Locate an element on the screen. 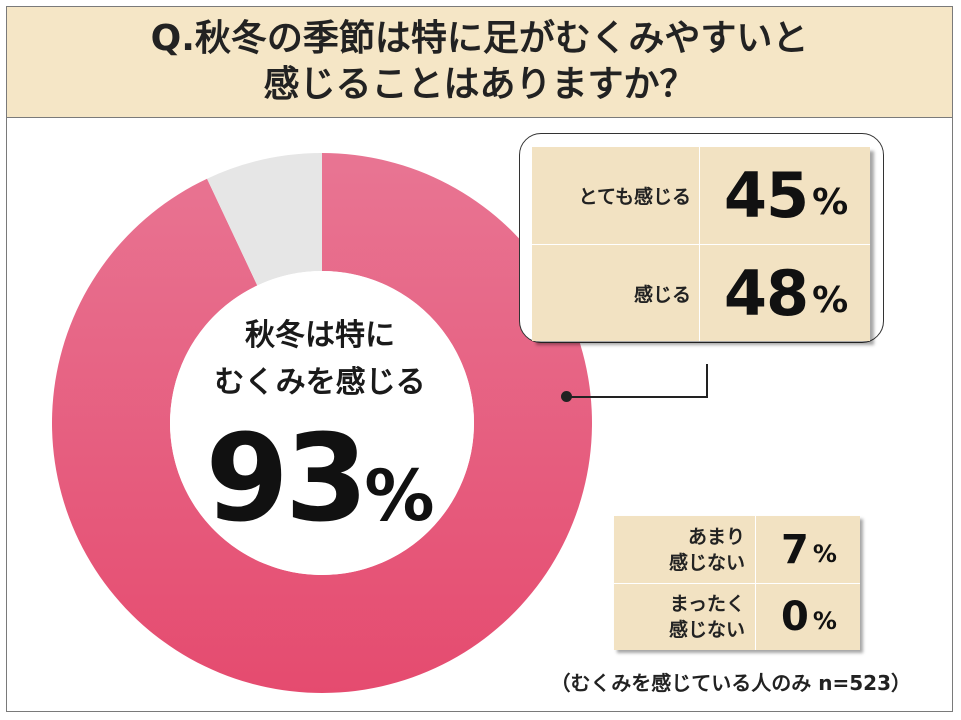  small-table: あまり 感じない 7% まったく 感じない 0% is located at coordinates (737, 583).